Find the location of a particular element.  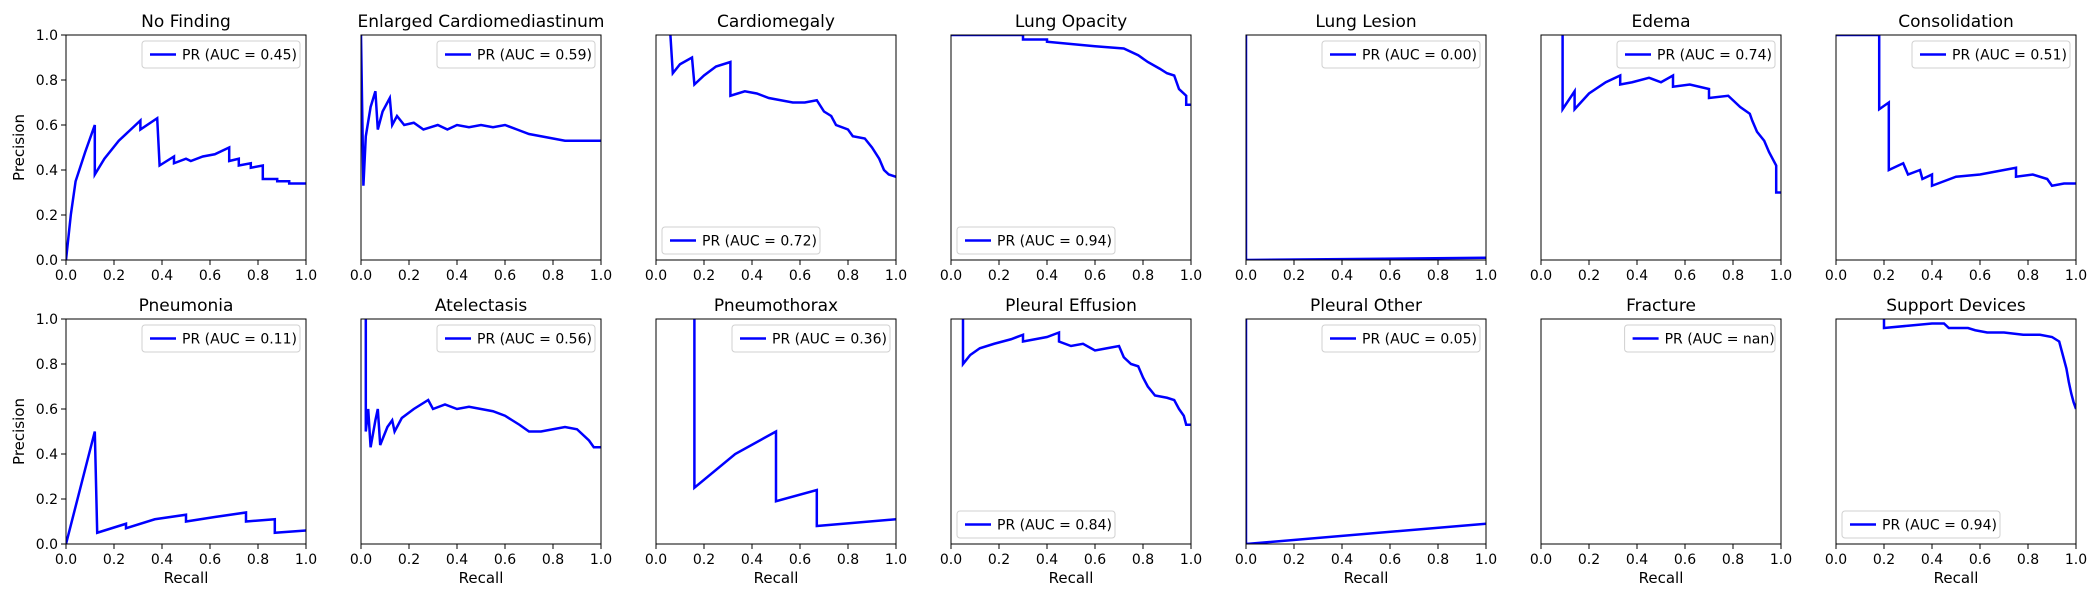

panel-title: Support Devices is located at coordinates (1956, 306).